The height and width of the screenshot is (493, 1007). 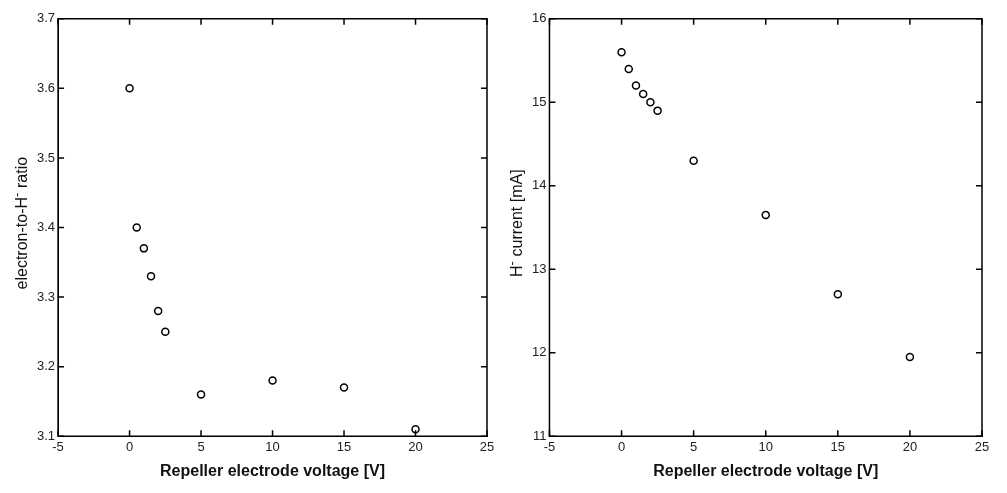 I want to click on y-tick-label: 11, so click(x=539, y=435).